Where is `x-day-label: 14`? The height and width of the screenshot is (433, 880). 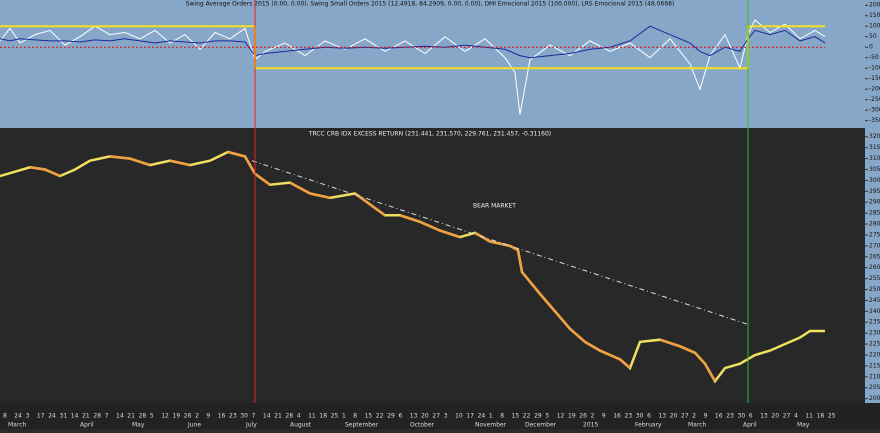 x-day-label: 14 is located at coordinates (120, 416).